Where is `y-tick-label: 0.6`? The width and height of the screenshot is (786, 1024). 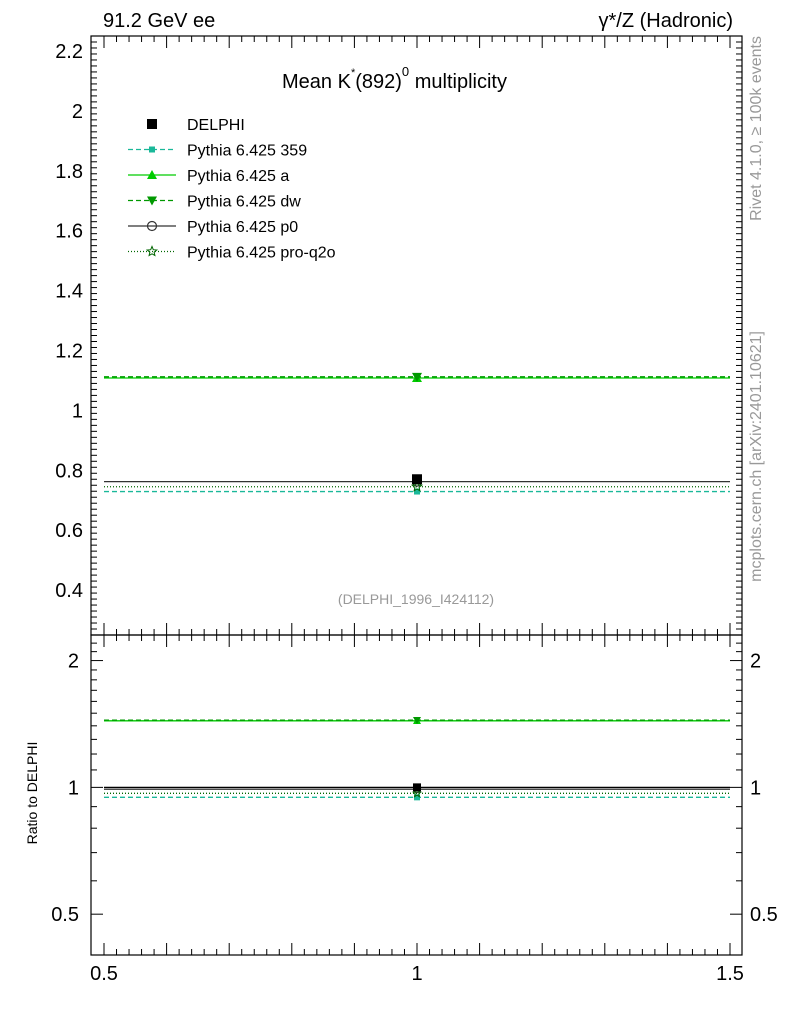 y-tick-label: 0.6 is located at coordinates (69, 531).